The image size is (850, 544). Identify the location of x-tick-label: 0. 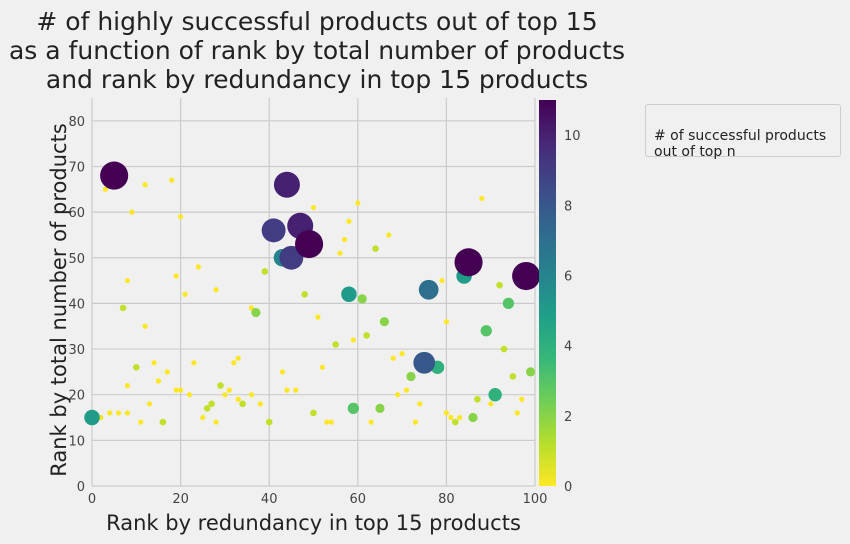
(92, 499).